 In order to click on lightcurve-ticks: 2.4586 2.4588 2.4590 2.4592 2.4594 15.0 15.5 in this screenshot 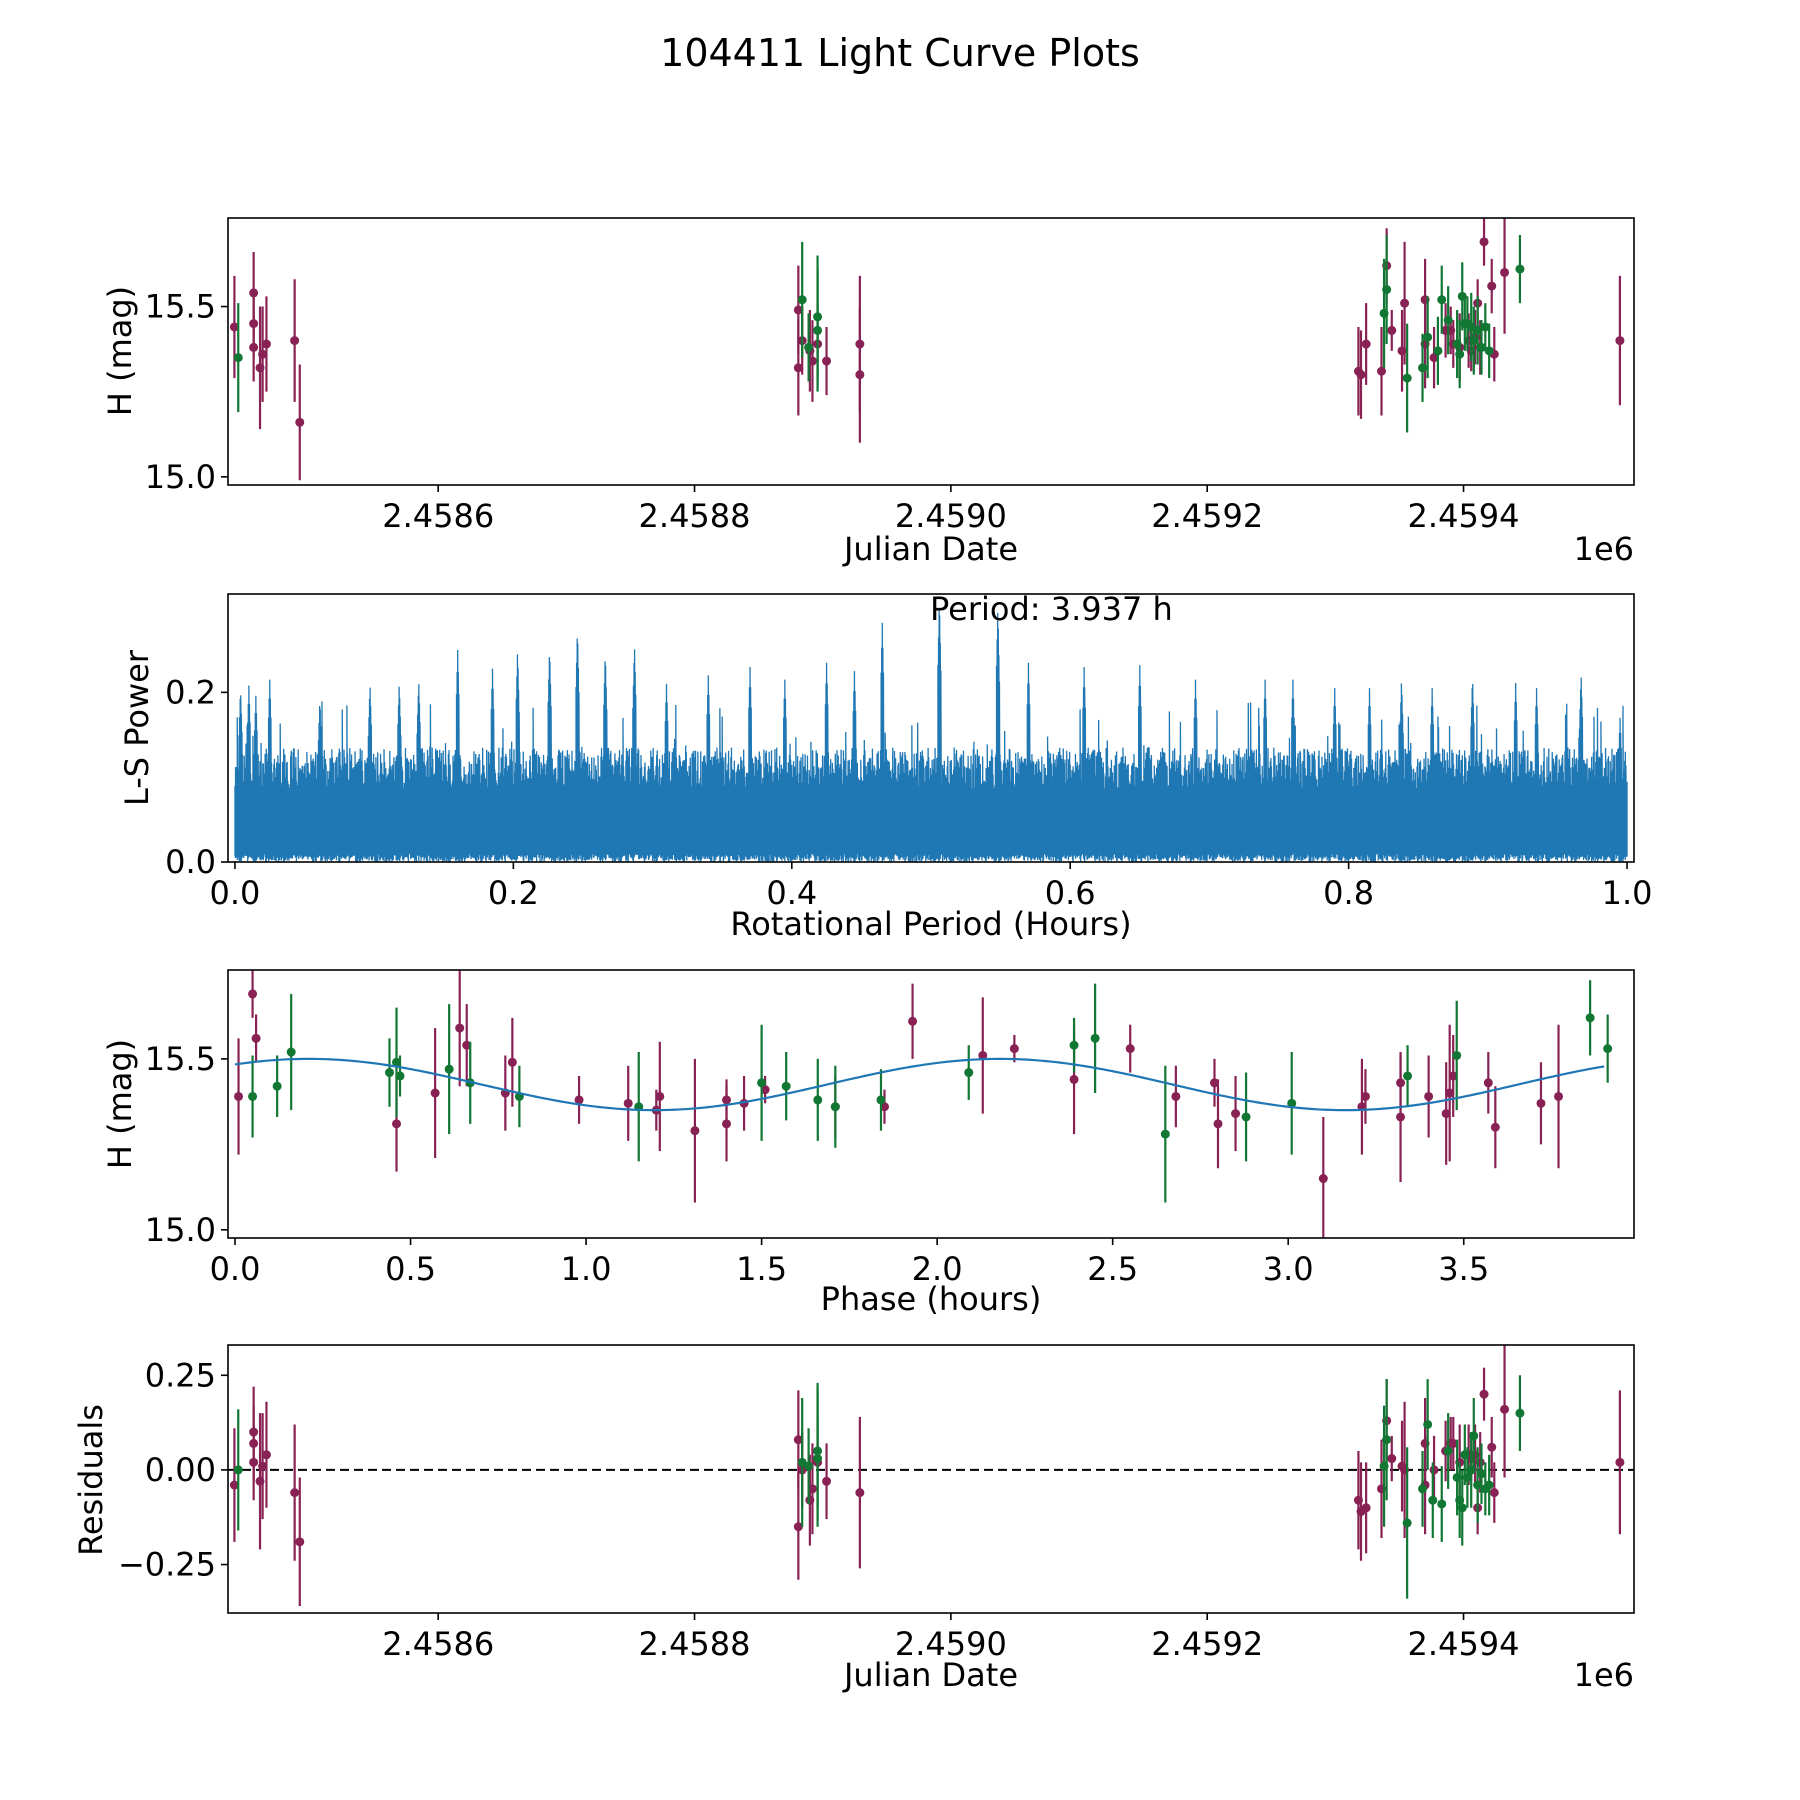, I will do `click(890, 376)`.